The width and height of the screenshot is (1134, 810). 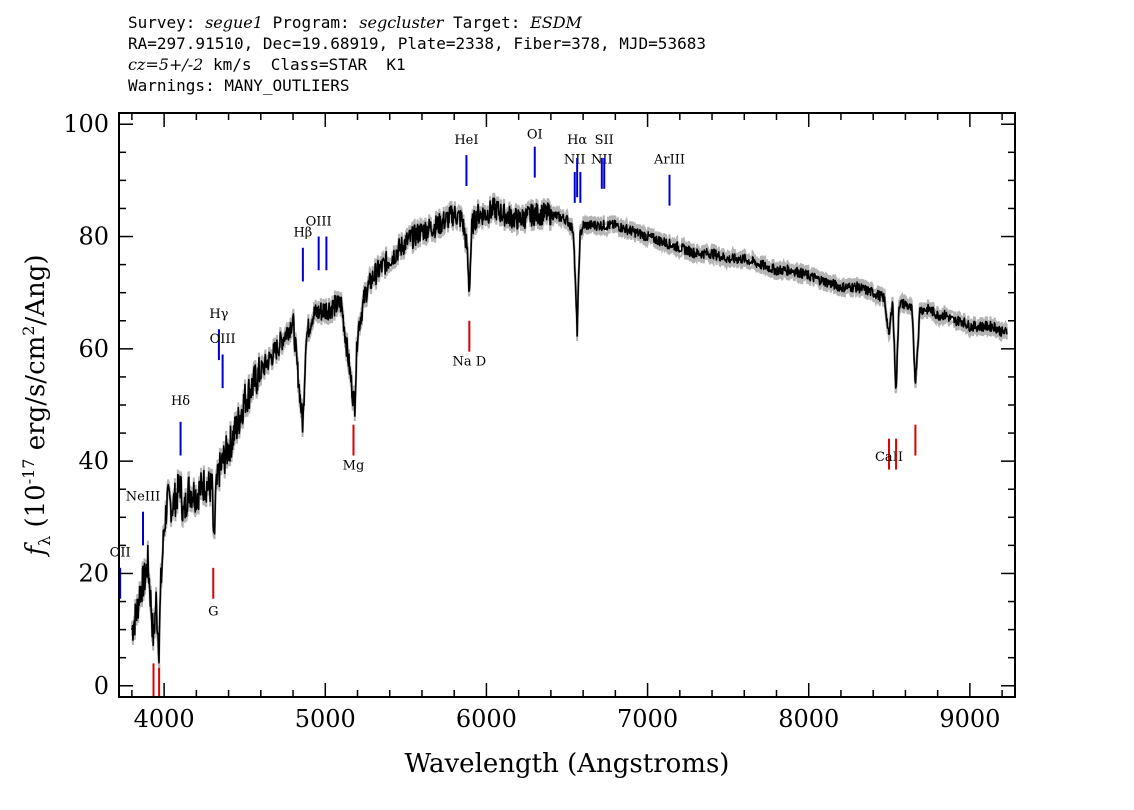 What do you see at coordinates (93, 573) in the screenshot?
I see `y-tick-label: 20` at bounding box center [93, 573].